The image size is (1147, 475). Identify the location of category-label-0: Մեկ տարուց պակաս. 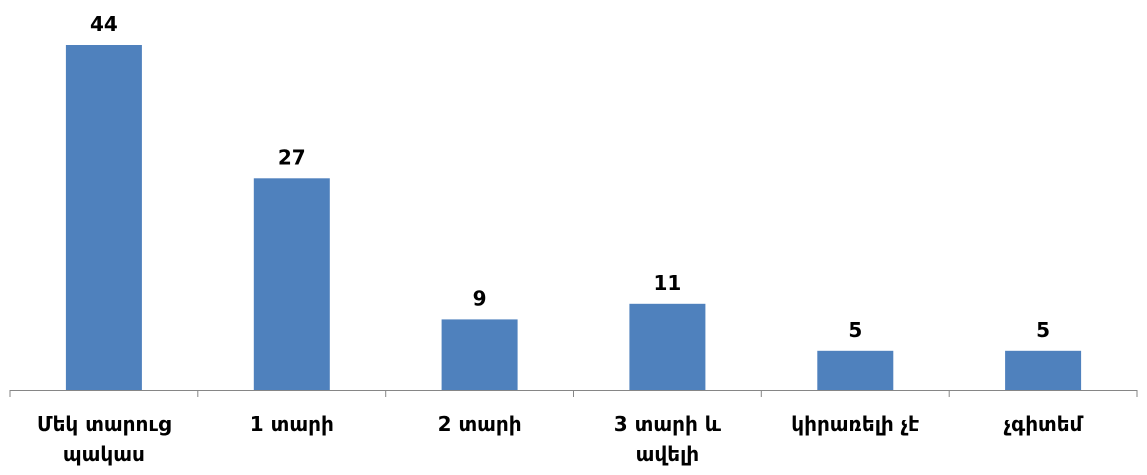
(104, 439).